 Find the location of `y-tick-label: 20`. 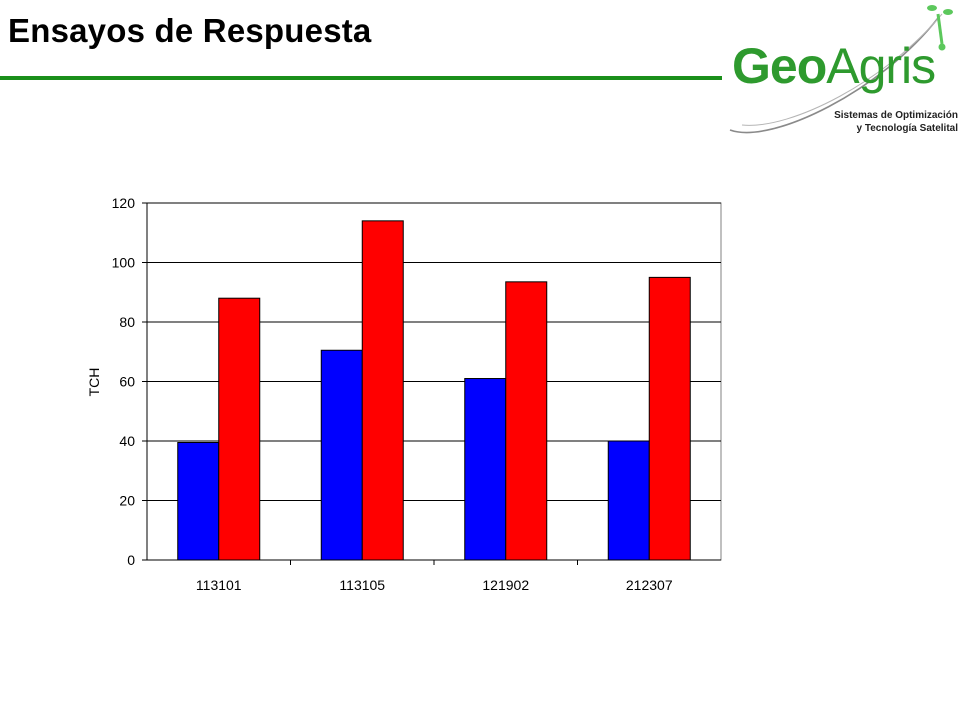

y-tick-label: 20 is located at coordinates (127, 501).